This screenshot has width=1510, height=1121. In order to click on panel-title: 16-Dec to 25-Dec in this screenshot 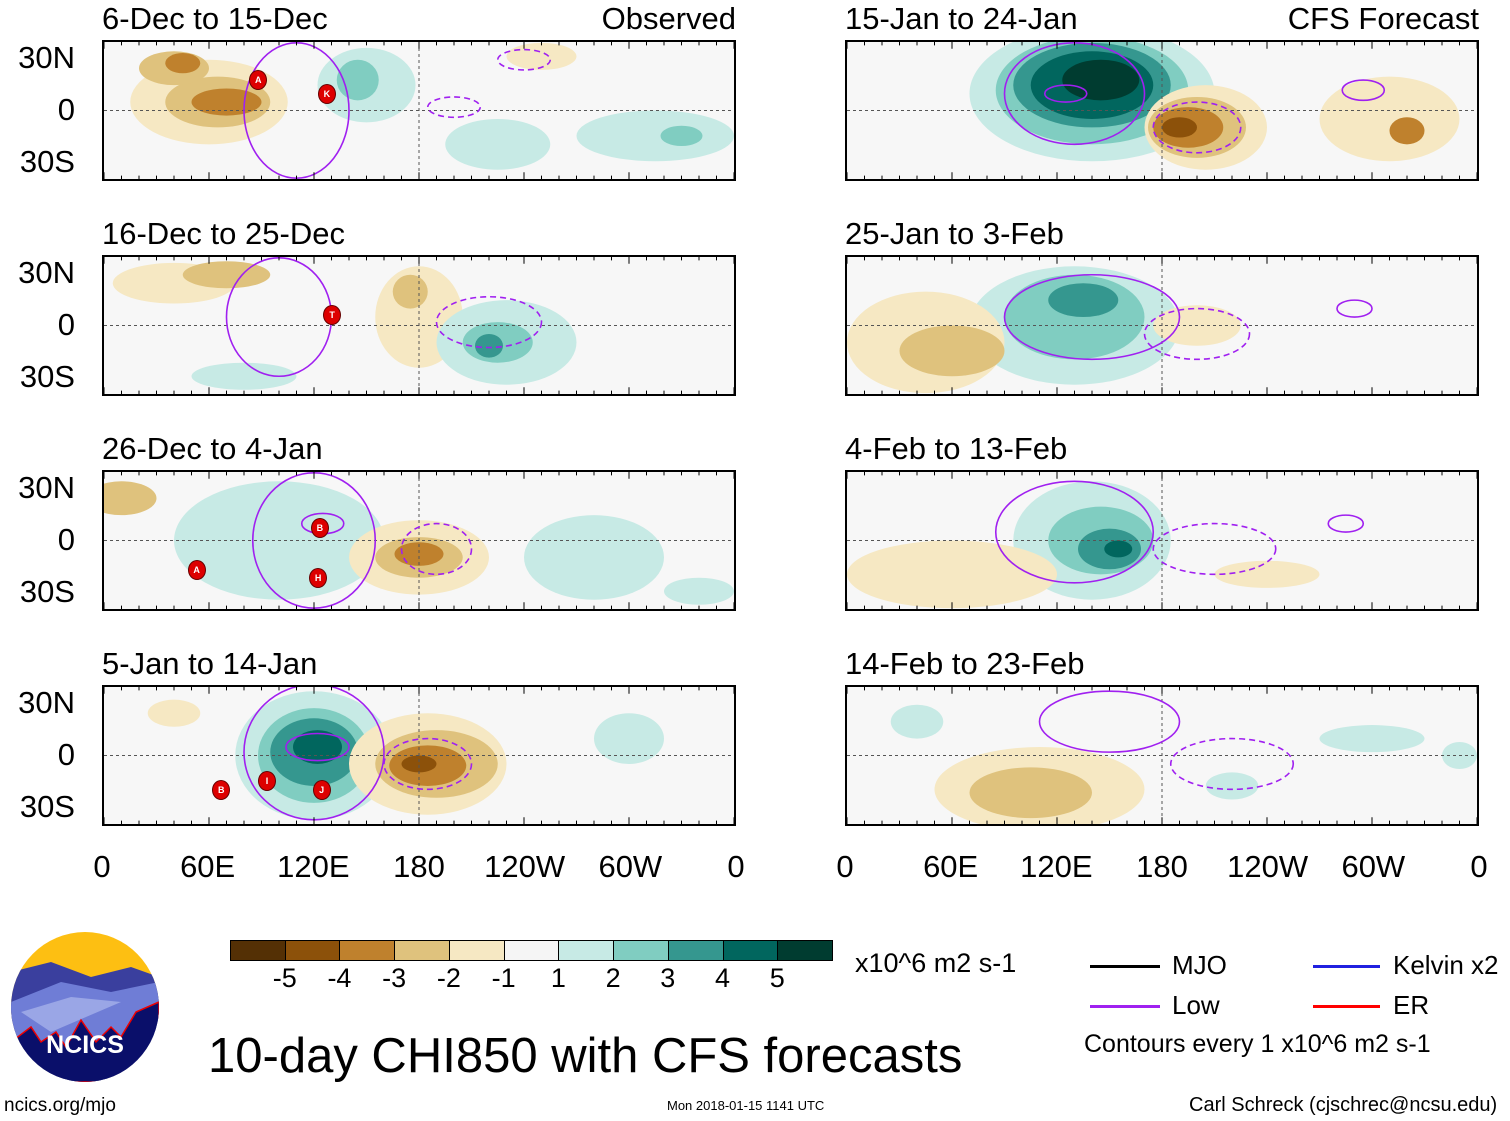, I will do `click(223, 233)`.